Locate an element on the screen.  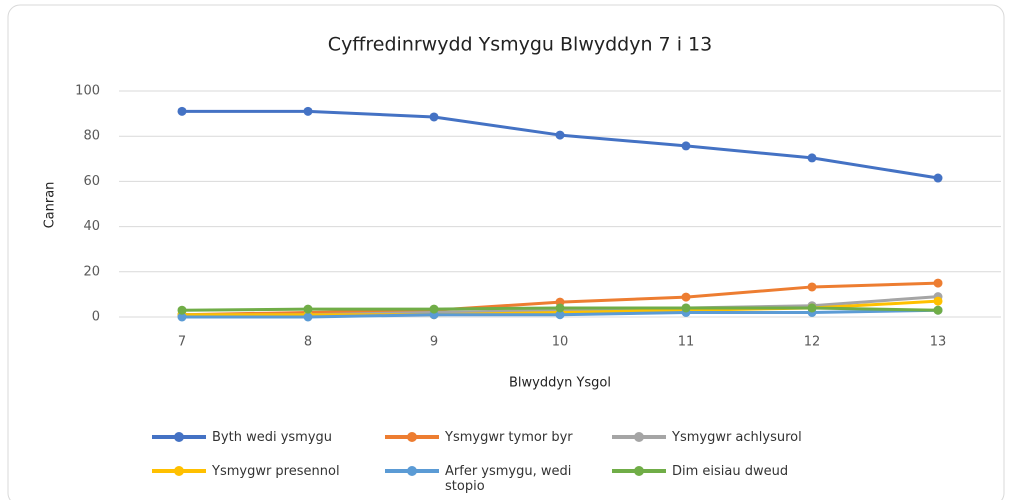
legend-item: Ysmygwr achlysurol is located at coordinates (707, 437).